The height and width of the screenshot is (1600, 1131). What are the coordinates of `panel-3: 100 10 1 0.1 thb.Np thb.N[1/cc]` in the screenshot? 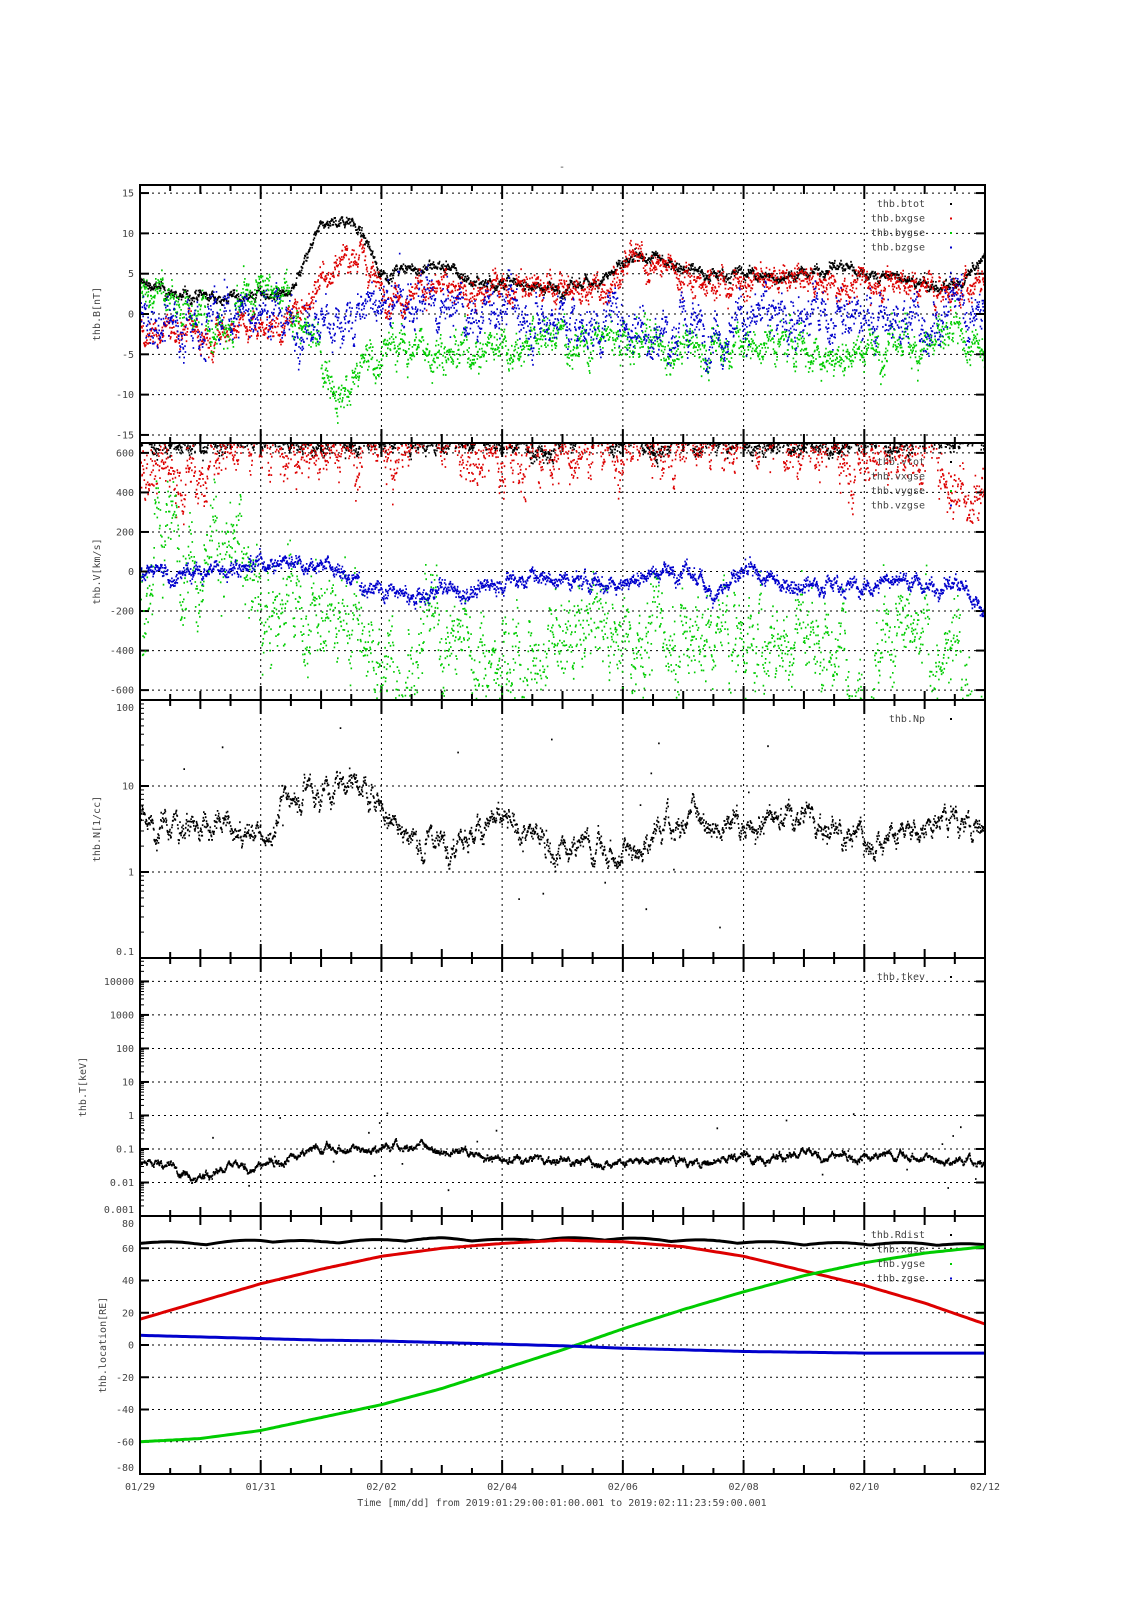 It's located at (539, 829).